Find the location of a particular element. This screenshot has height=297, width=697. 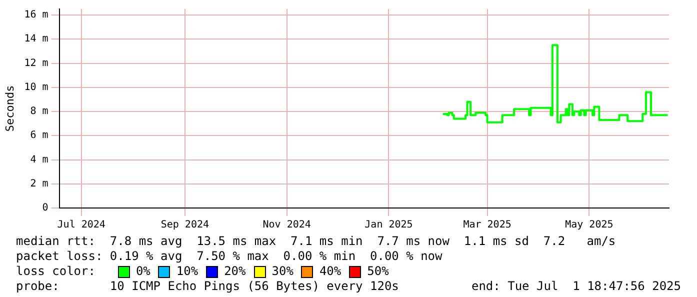

legend-label: 40% is located at coordinates (330, 271).